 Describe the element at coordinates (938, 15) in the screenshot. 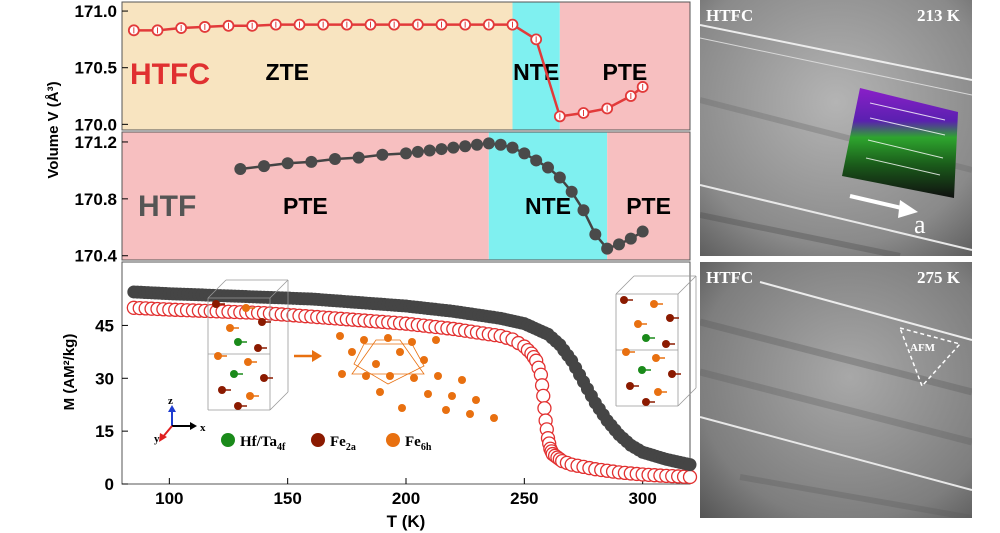

I see `image-temperature-top: 213 K` at that location.